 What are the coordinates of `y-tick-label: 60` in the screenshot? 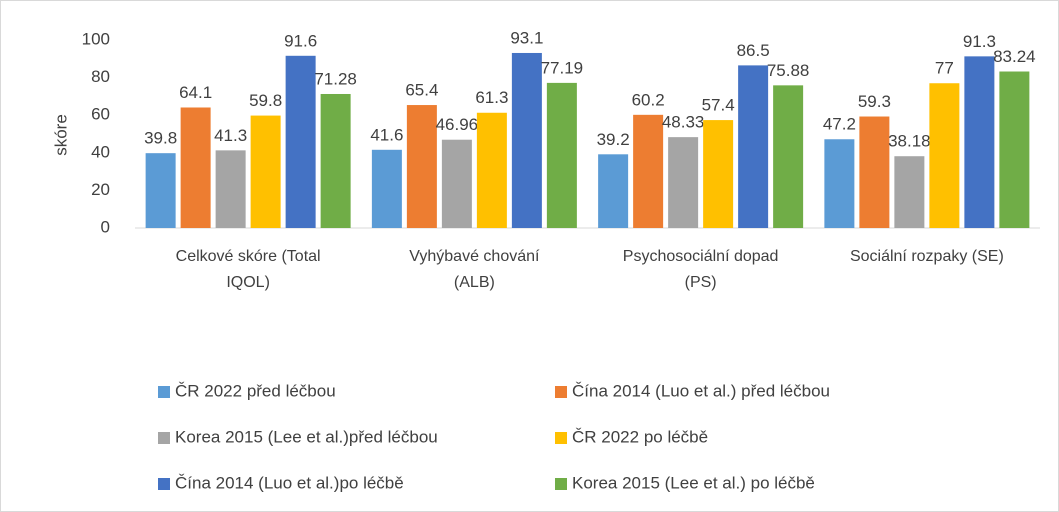 It's located at (100, 114).